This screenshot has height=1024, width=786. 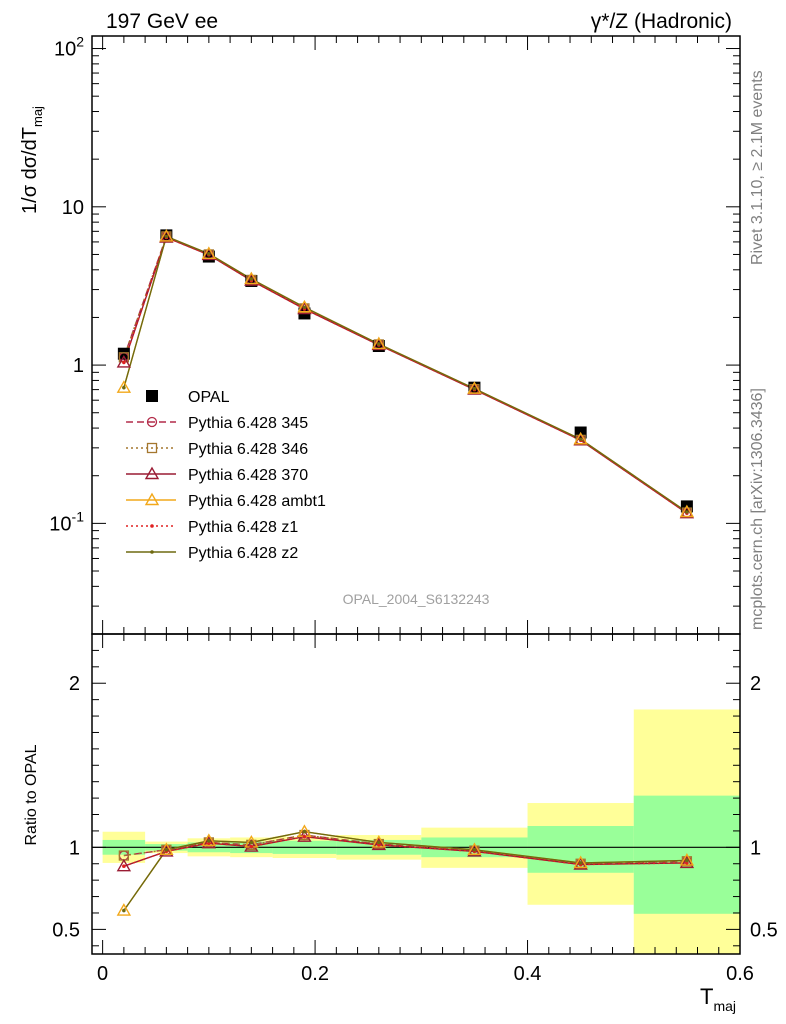 I want to click on header-left-title: 197 GeV ee, so click(x=162, y=21).